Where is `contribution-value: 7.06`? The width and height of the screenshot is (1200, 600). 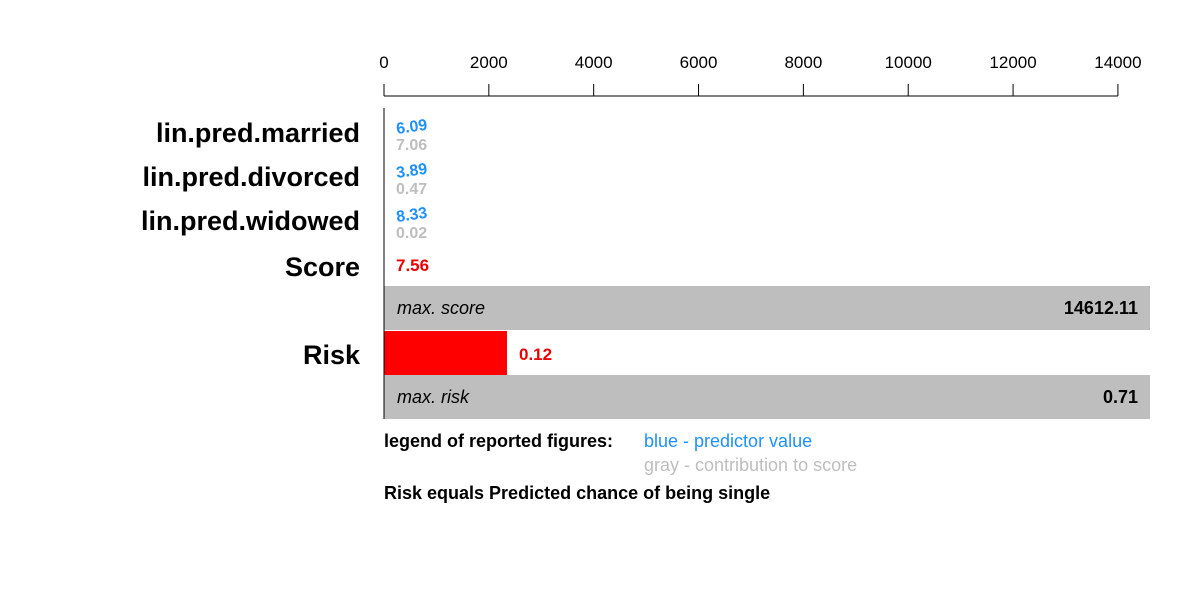 contribution-value: 7.06 is located at coordinates (411, 145).